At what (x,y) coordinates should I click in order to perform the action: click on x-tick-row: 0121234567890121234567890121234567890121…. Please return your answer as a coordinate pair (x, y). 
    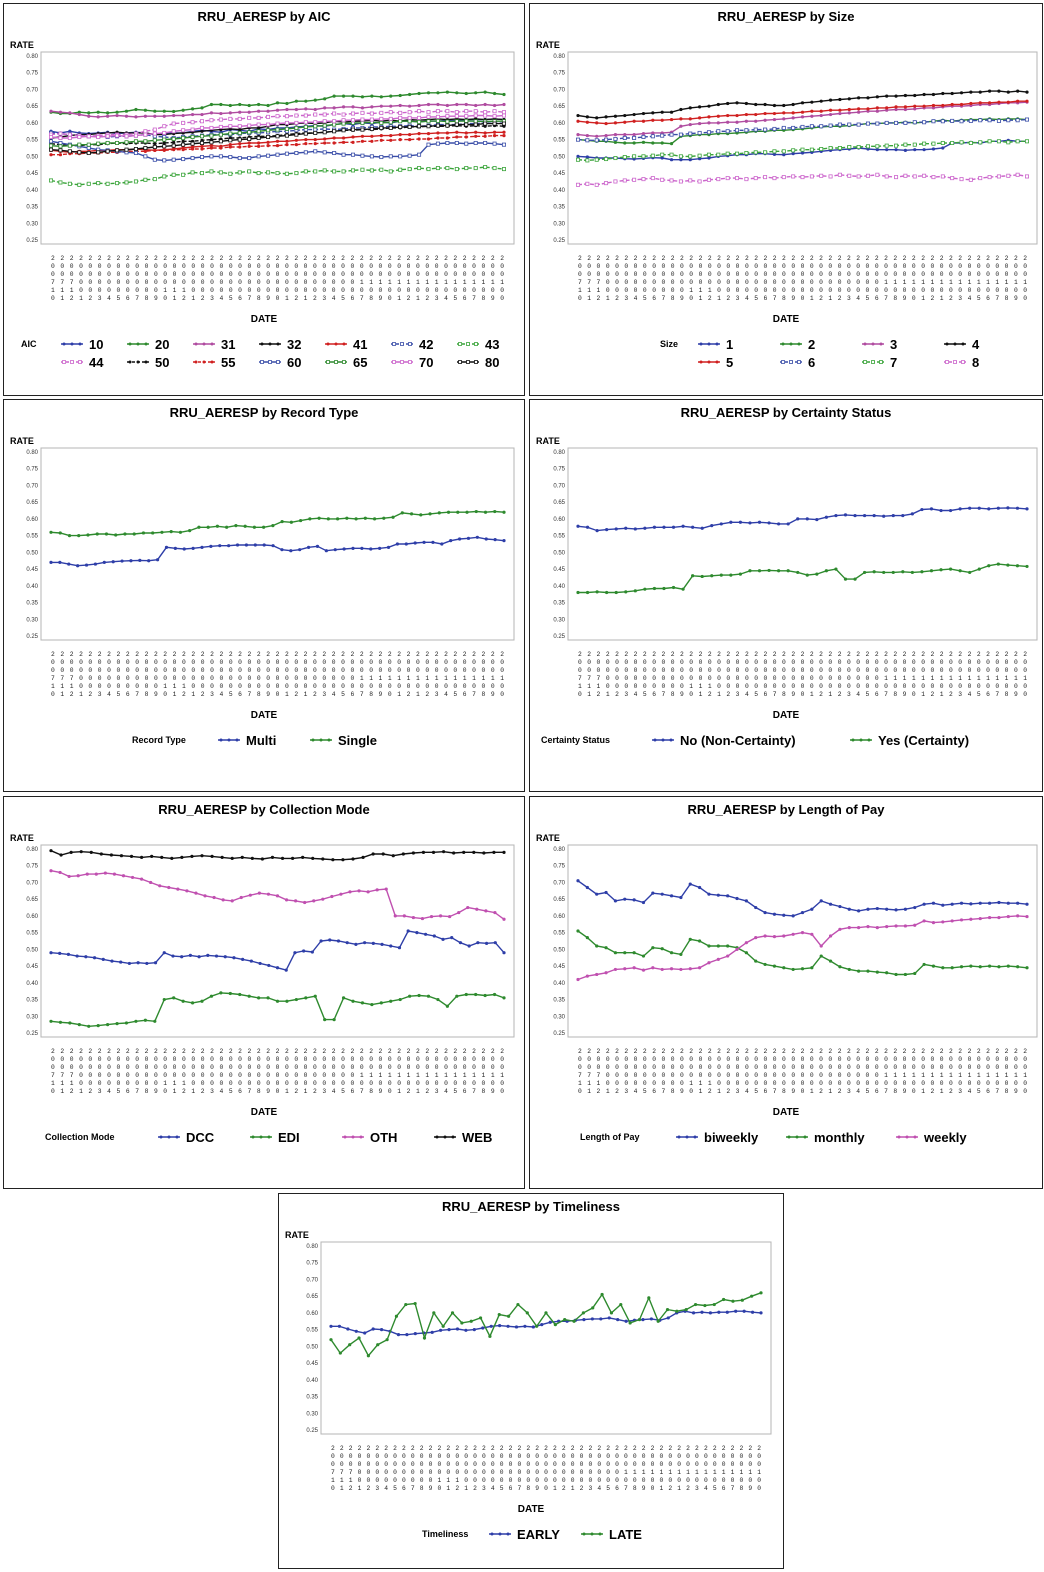
    Looking at the image, I should click on (277, 298).